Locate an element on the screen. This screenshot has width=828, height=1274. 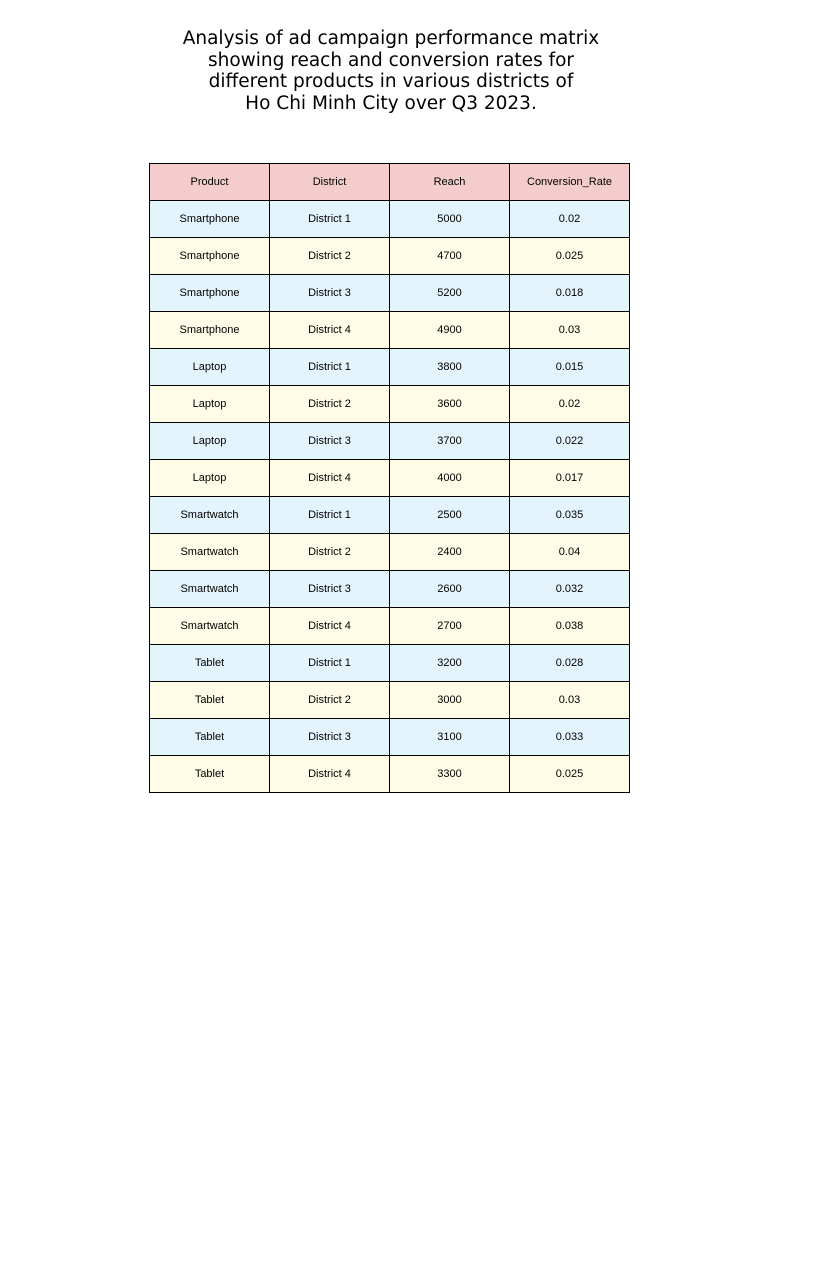
table-row: Laptop District 1 3800 0.015 is located at coordinates (389, 367).